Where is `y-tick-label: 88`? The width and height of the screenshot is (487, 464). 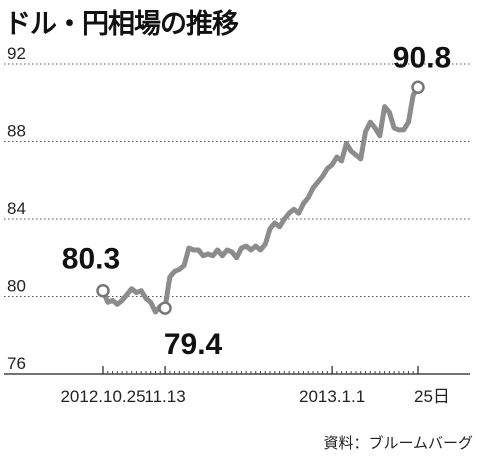 y-tick-label: 88 is located at coordinates (16, 131).